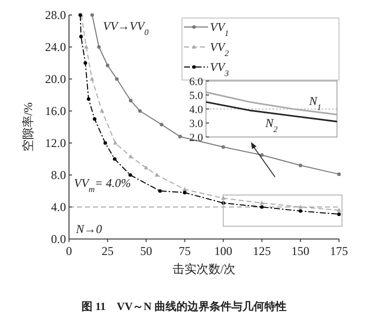 Image resolution: width=369 pixels, height=322 pixels. Describe the element at coordinates (126, 27) in the screenshot. I see `annotation: VV→VV$_{0}$` at that location.